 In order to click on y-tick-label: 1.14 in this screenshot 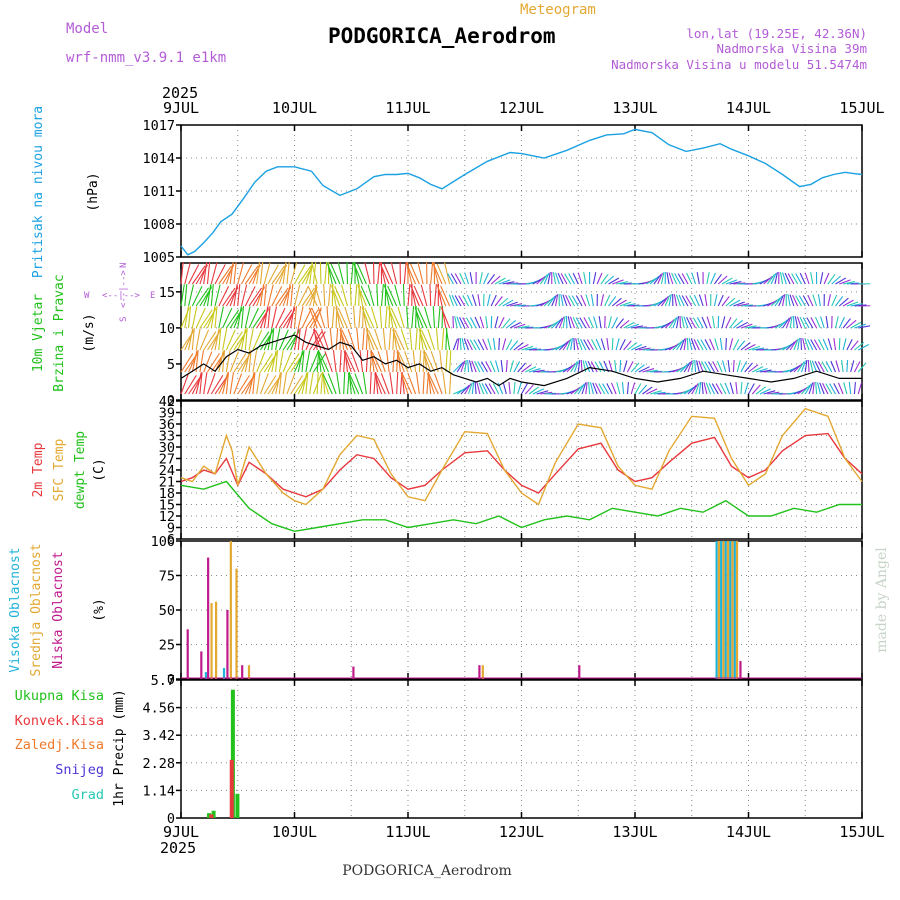, I will do `click(158, 791)`.